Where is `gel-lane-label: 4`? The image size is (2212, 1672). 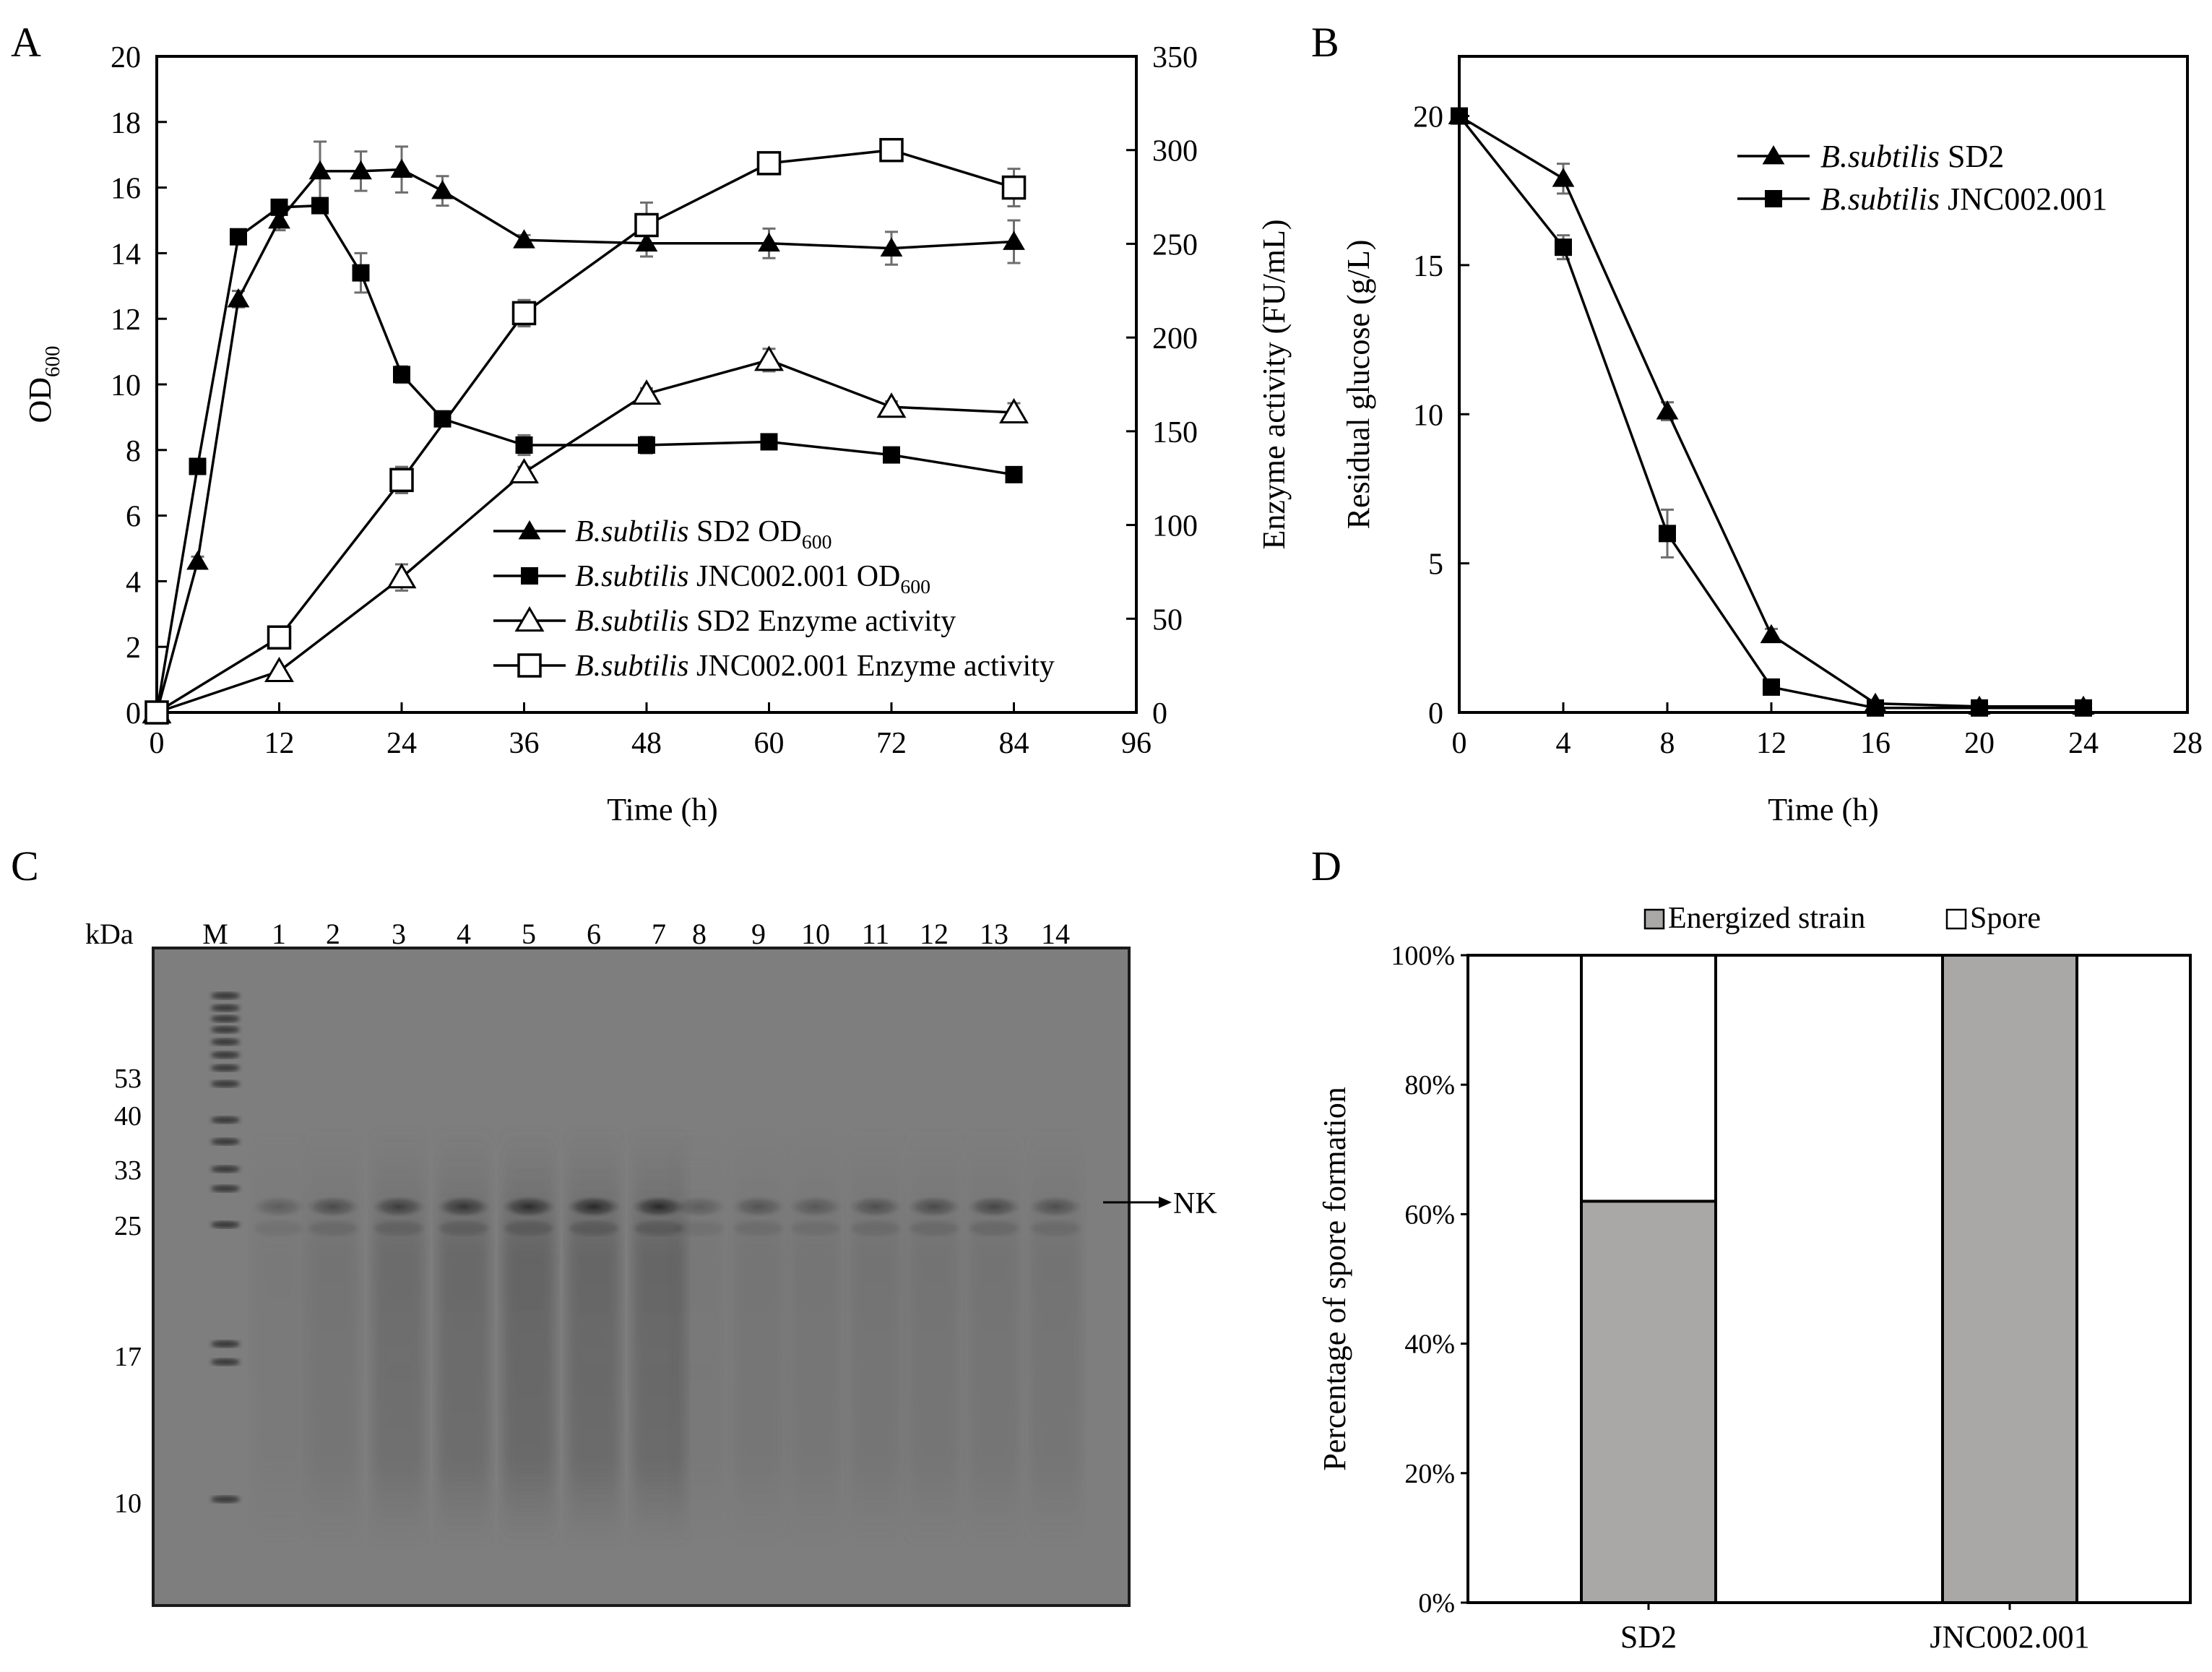 gel-lane-label: 4 is located at coordinates (464, 934).